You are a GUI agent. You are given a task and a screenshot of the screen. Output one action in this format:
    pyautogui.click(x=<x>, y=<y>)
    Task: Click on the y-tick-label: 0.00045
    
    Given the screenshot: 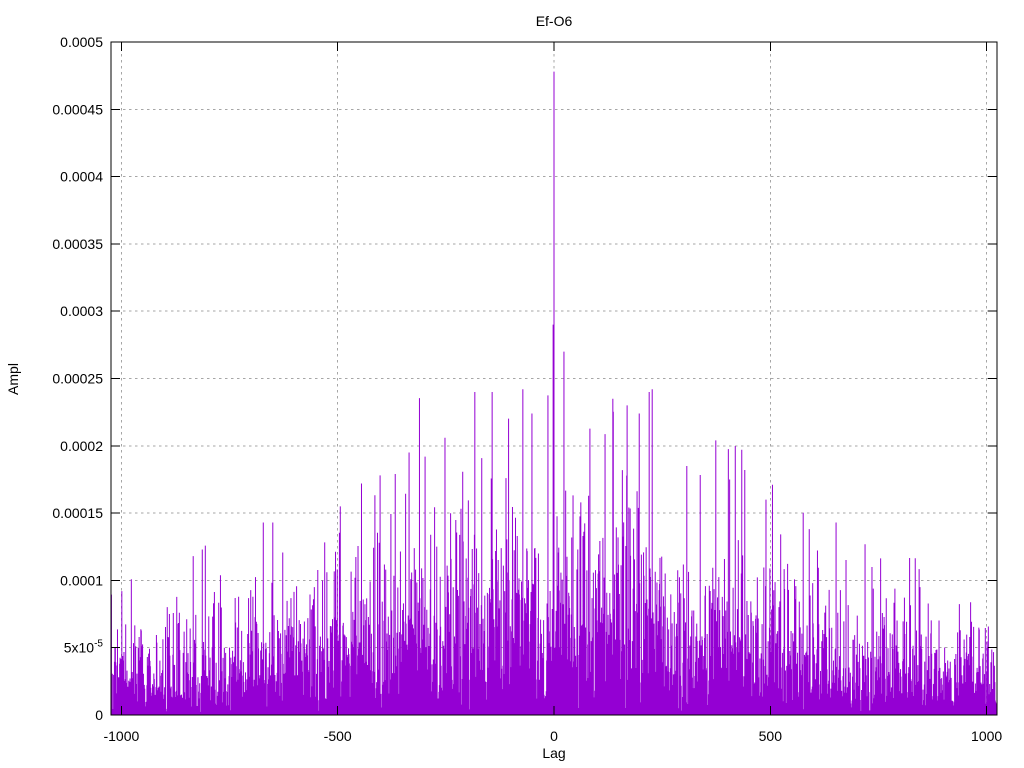 What is the action you would take?
    pyautogui.click(x=77, y=109)
    